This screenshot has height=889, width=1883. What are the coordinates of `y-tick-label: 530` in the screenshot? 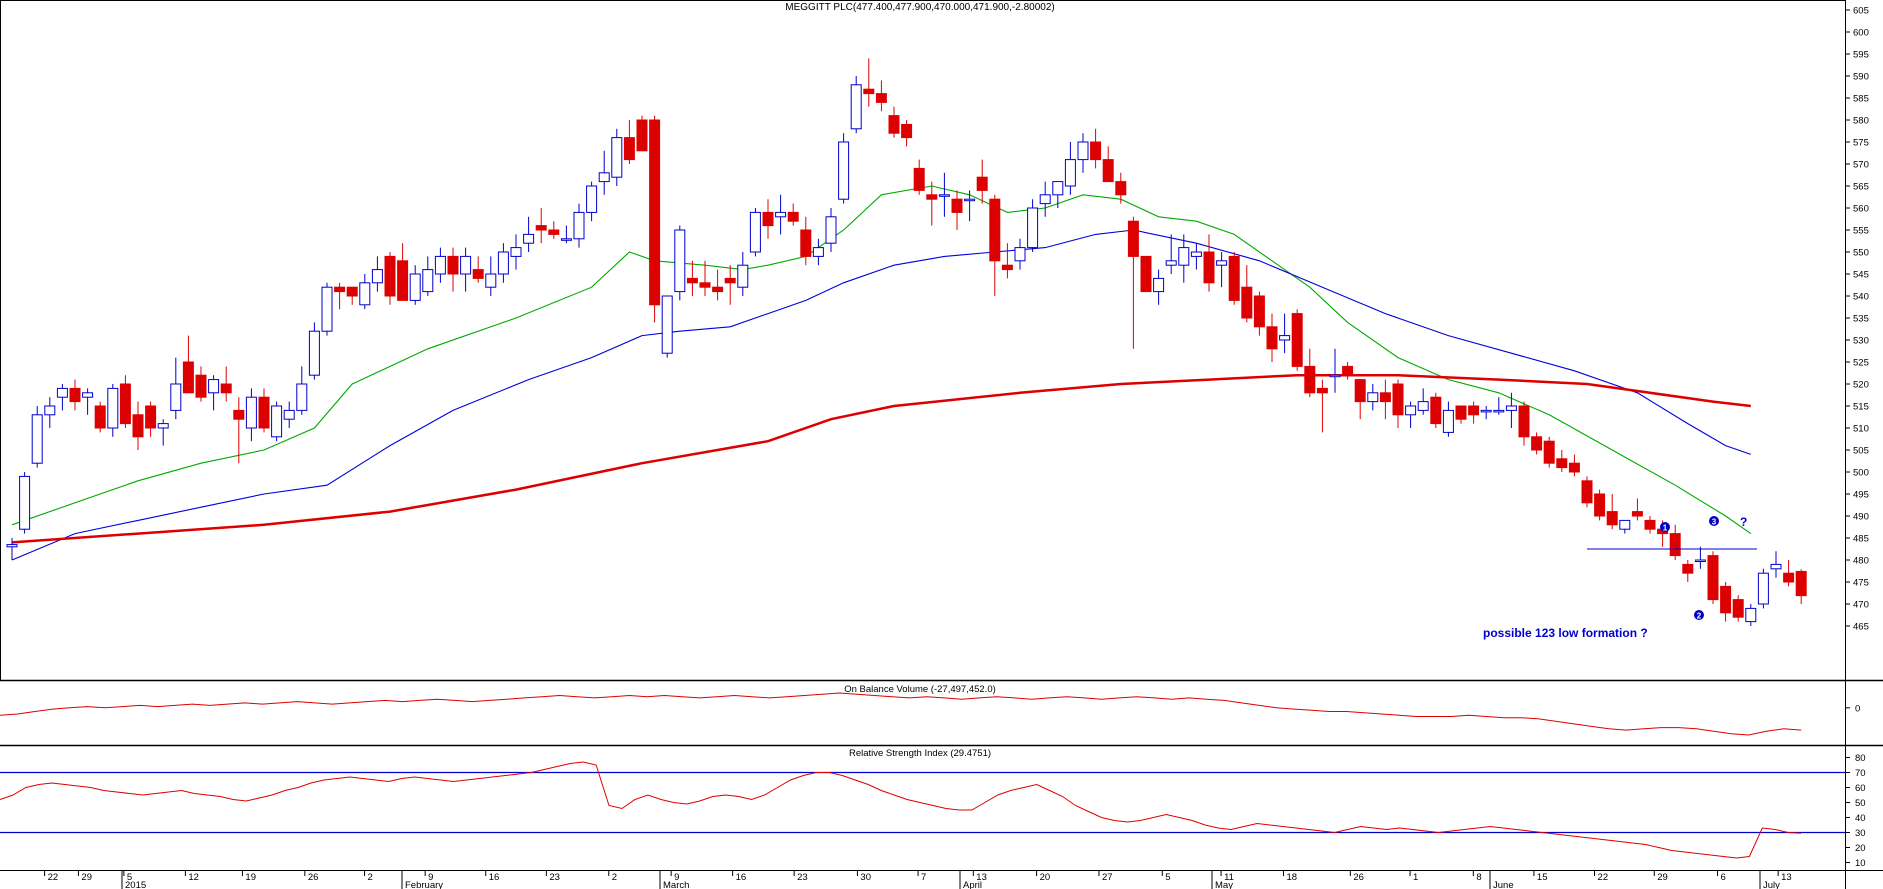 It's located at (1861, 341).